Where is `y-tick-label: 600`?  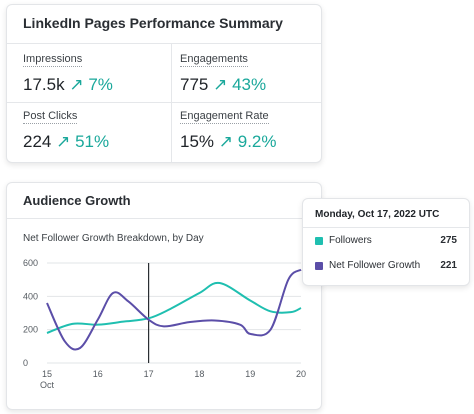
y-tick-label: 600 is located at coordinates (30, 263).